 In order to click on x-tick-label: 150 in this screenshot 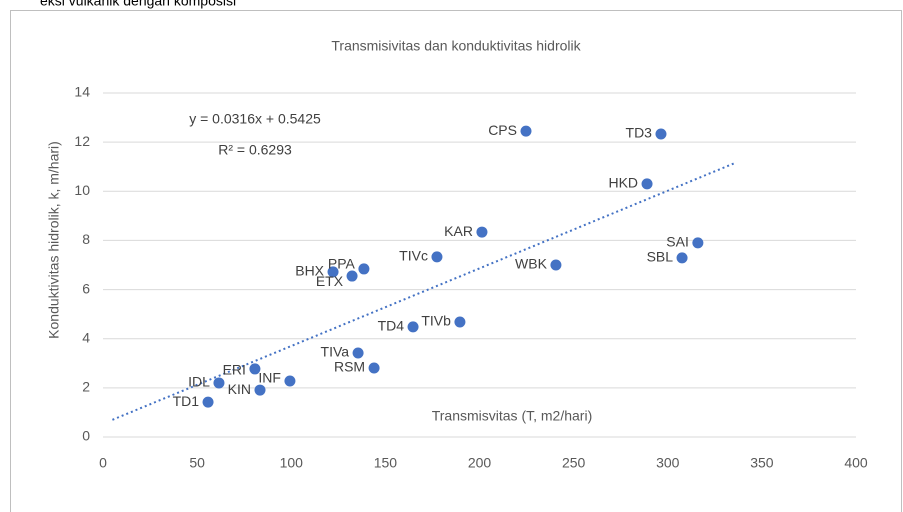, I will do `click(386, 463)`.